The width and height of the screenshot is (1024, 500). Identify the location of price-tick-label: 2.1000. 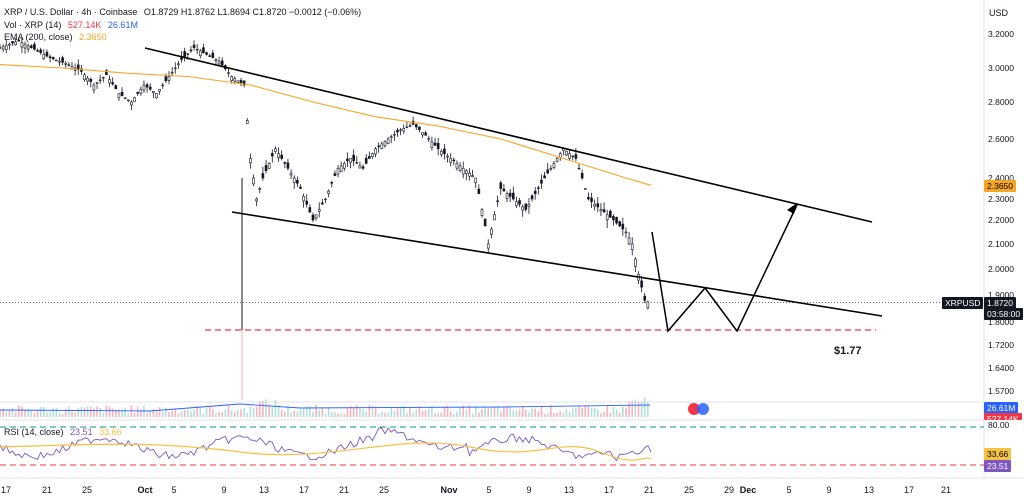
(1001, 244).